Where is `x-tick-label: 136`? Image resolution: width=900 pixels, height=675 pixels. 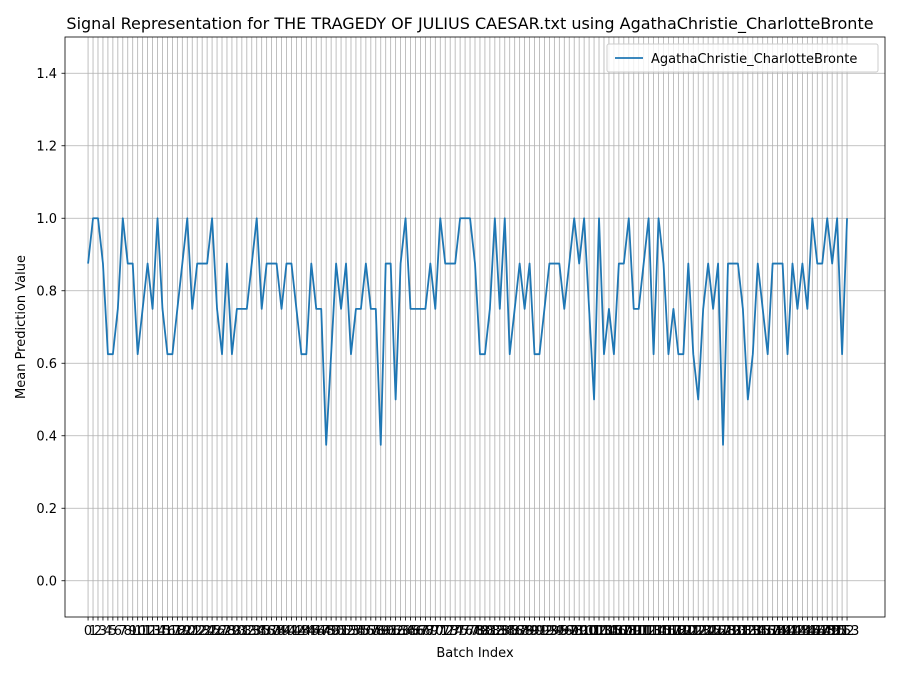
x-tick-label: 136 is located at coordinates (762, 631).